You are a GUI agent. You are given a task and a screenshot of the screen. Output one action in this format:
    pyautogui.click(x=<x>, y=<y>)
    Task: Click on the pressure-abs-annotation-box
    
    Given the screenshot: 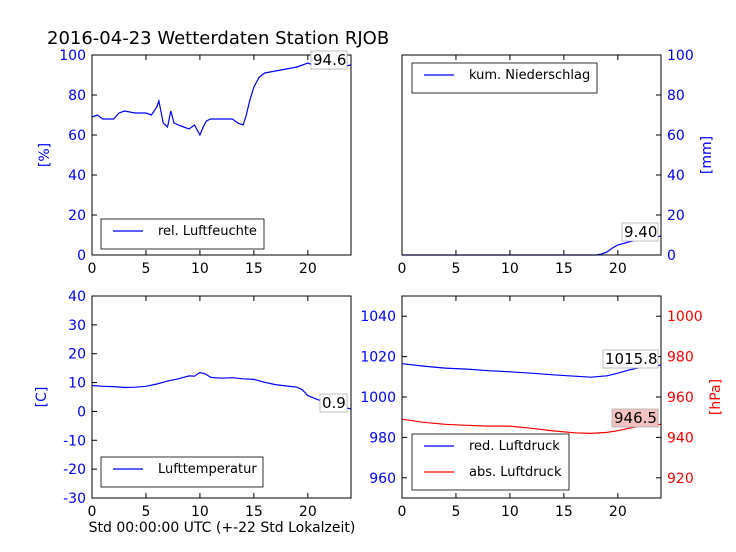 What is the action you would take?
    pyautogui.click(x=635, y=418)
    